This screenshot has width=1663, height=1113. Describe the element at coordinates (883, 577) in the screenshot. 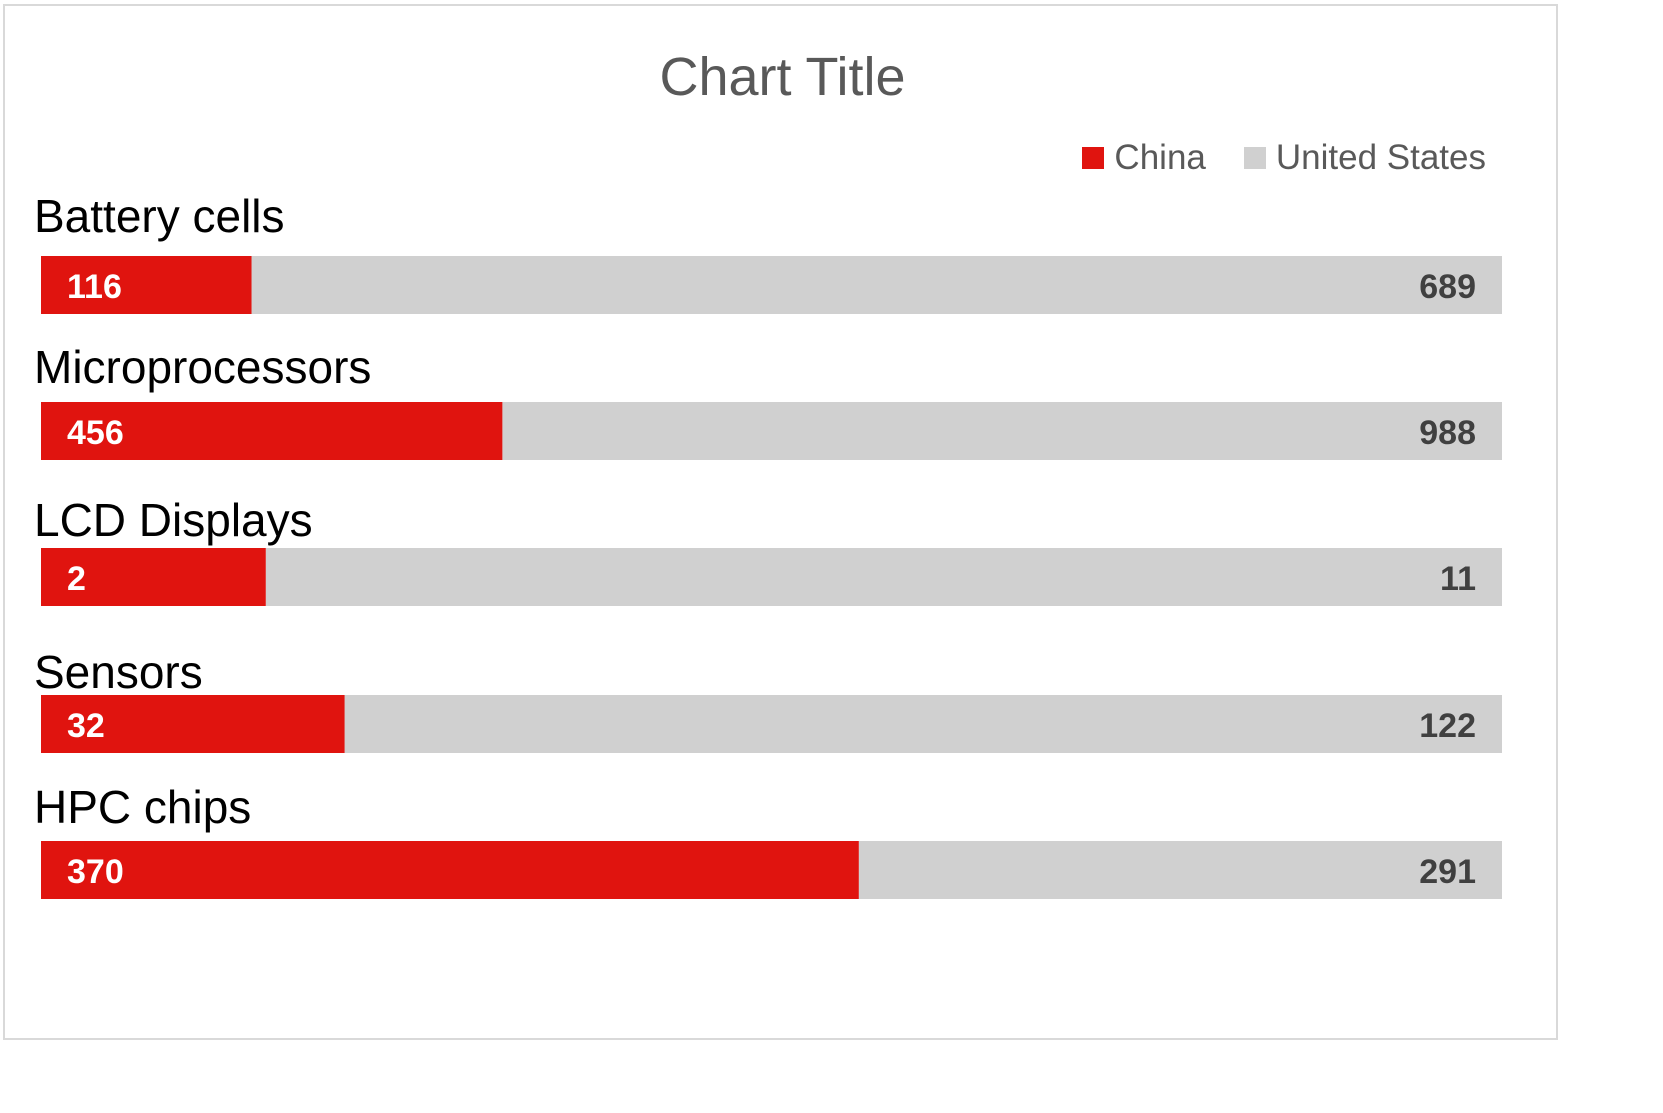

I see `bar-united-states-lcd-displays` at that location.